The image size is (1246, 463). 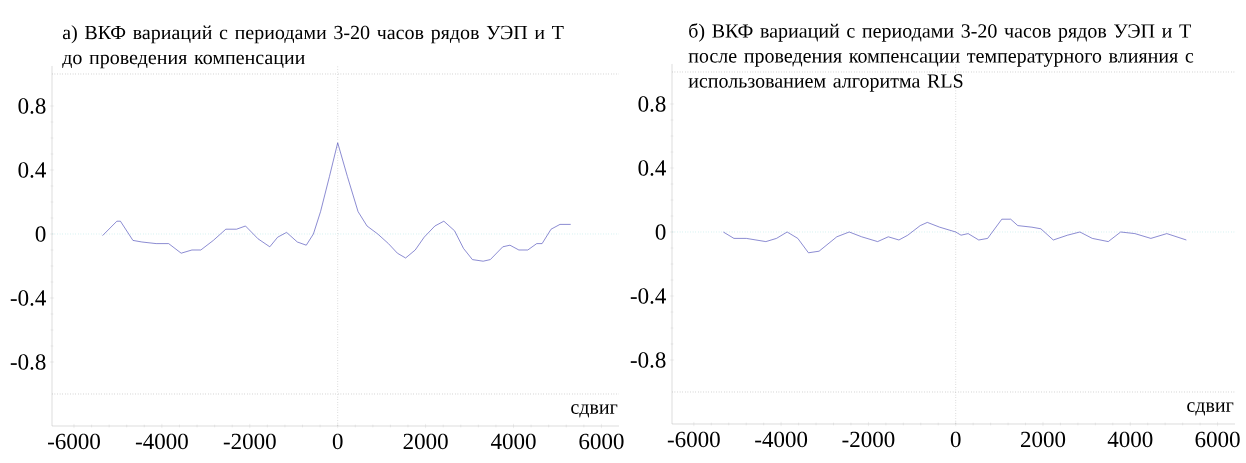 What do you see at coordinates (313, 34) in the screenshot?
I see `chart-title: а) ВКФ вариаций с периодами 3-20 часов рядов УЭП и Т` at bounding box center [313, 34].